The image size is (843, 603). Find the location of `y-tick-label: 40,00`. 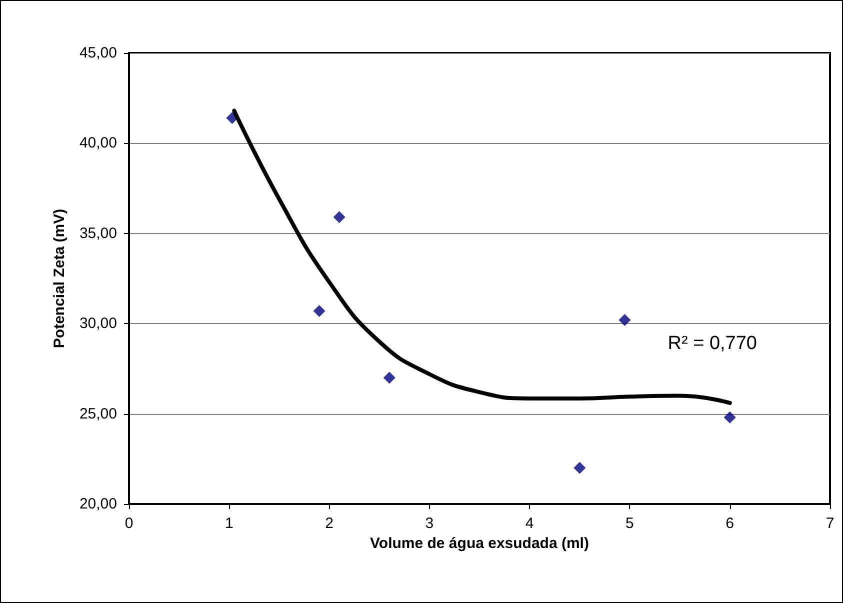

y-tick-label: 40,00 is located at coordinates (98, 143).